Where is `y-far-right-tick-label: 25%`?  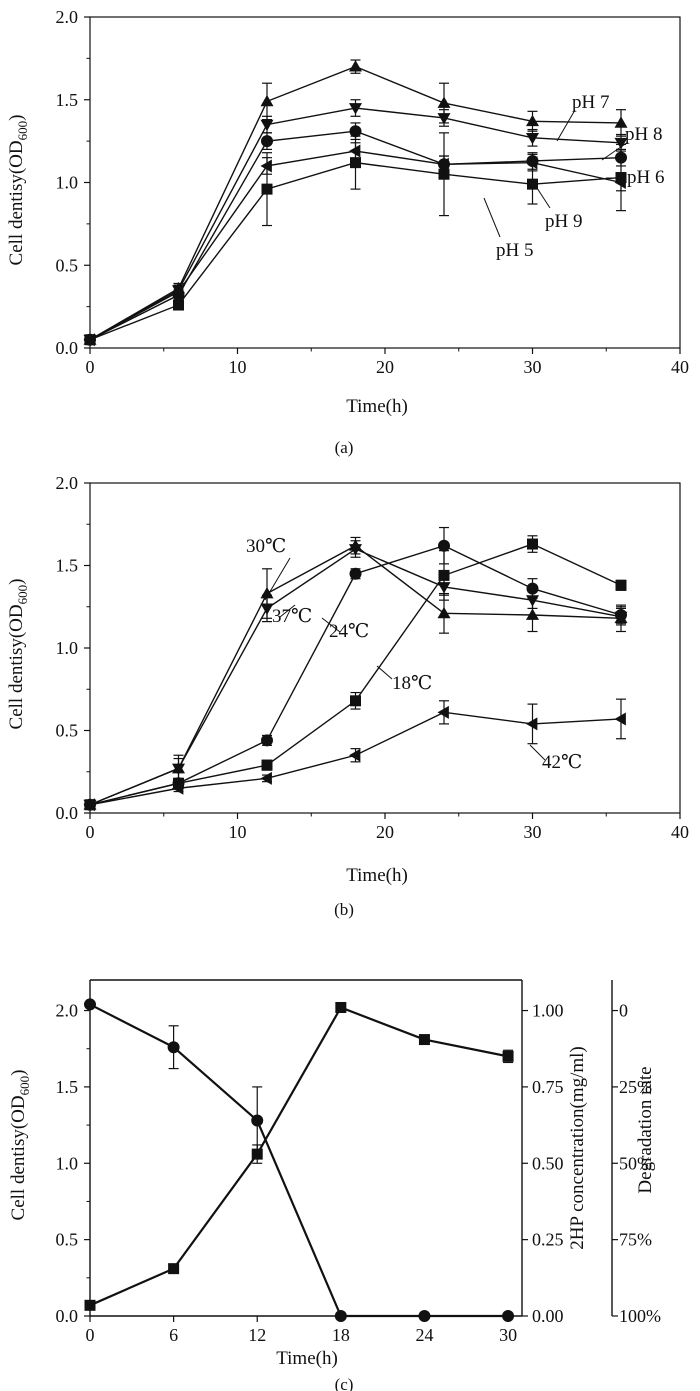 y-far-right-tick-label: 25% is located at coordinates (635, 1087).